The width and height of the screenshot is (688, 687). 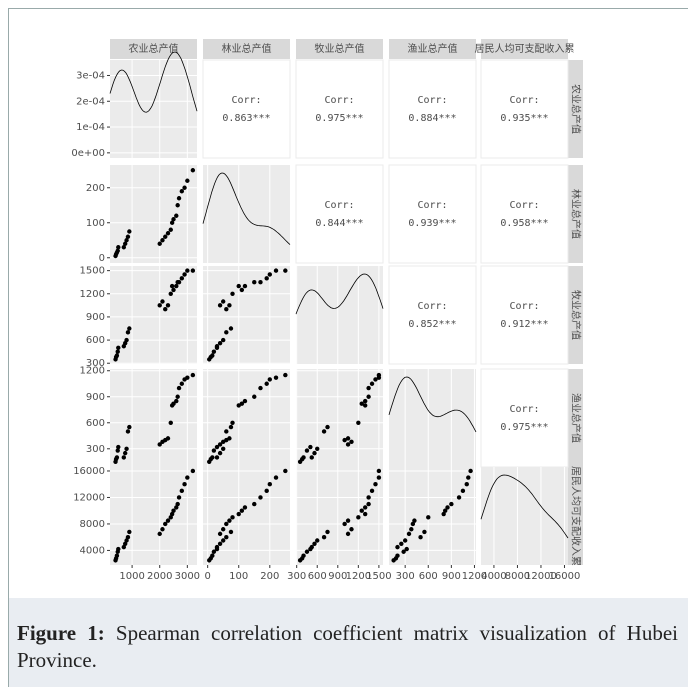 What do you see at coordinates (358, 576) in the screenshot?
I see `x-tick-label: 1200` at bounding box center [358, 576].